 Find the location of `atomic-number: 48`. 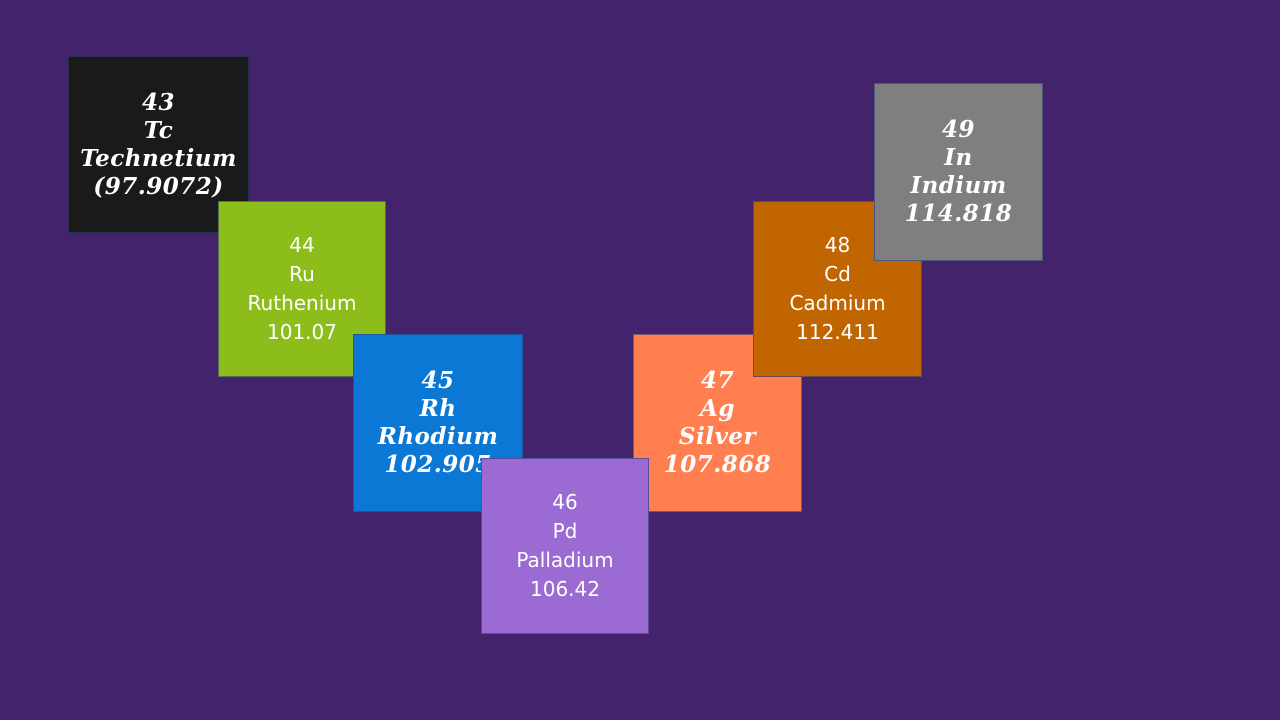

atomic-number: 48 is located at coordinates (837, 245).